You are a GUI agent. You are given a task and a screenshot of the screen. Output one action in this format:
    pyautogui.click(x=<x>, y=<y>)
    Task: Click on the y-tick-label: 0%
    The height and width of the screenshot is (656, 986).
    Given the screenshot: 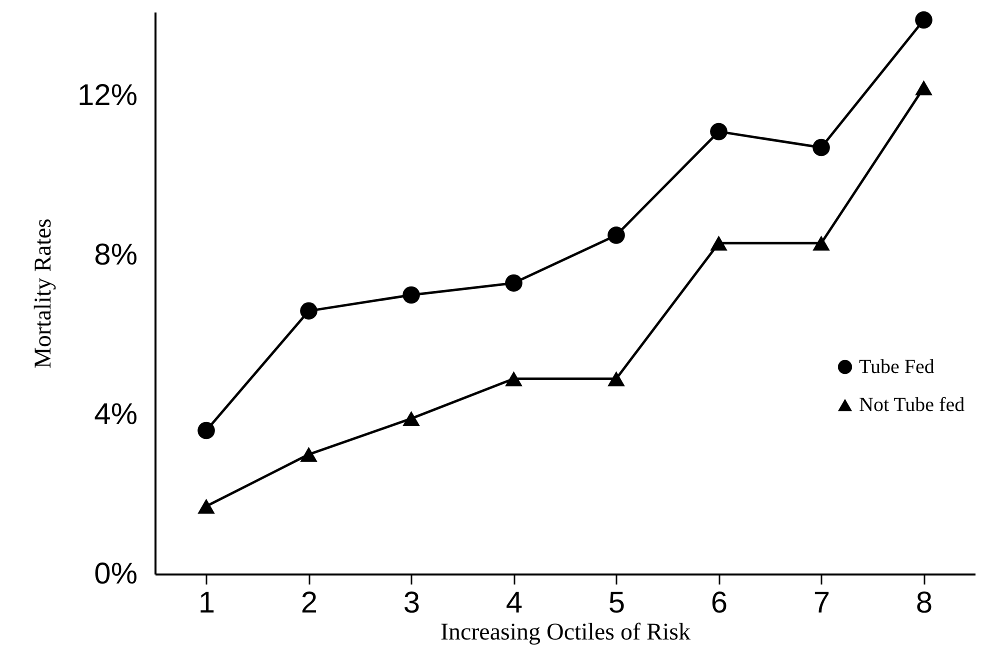 What is the action you would take?
    pyautogui.click(x=116, y=574)
    